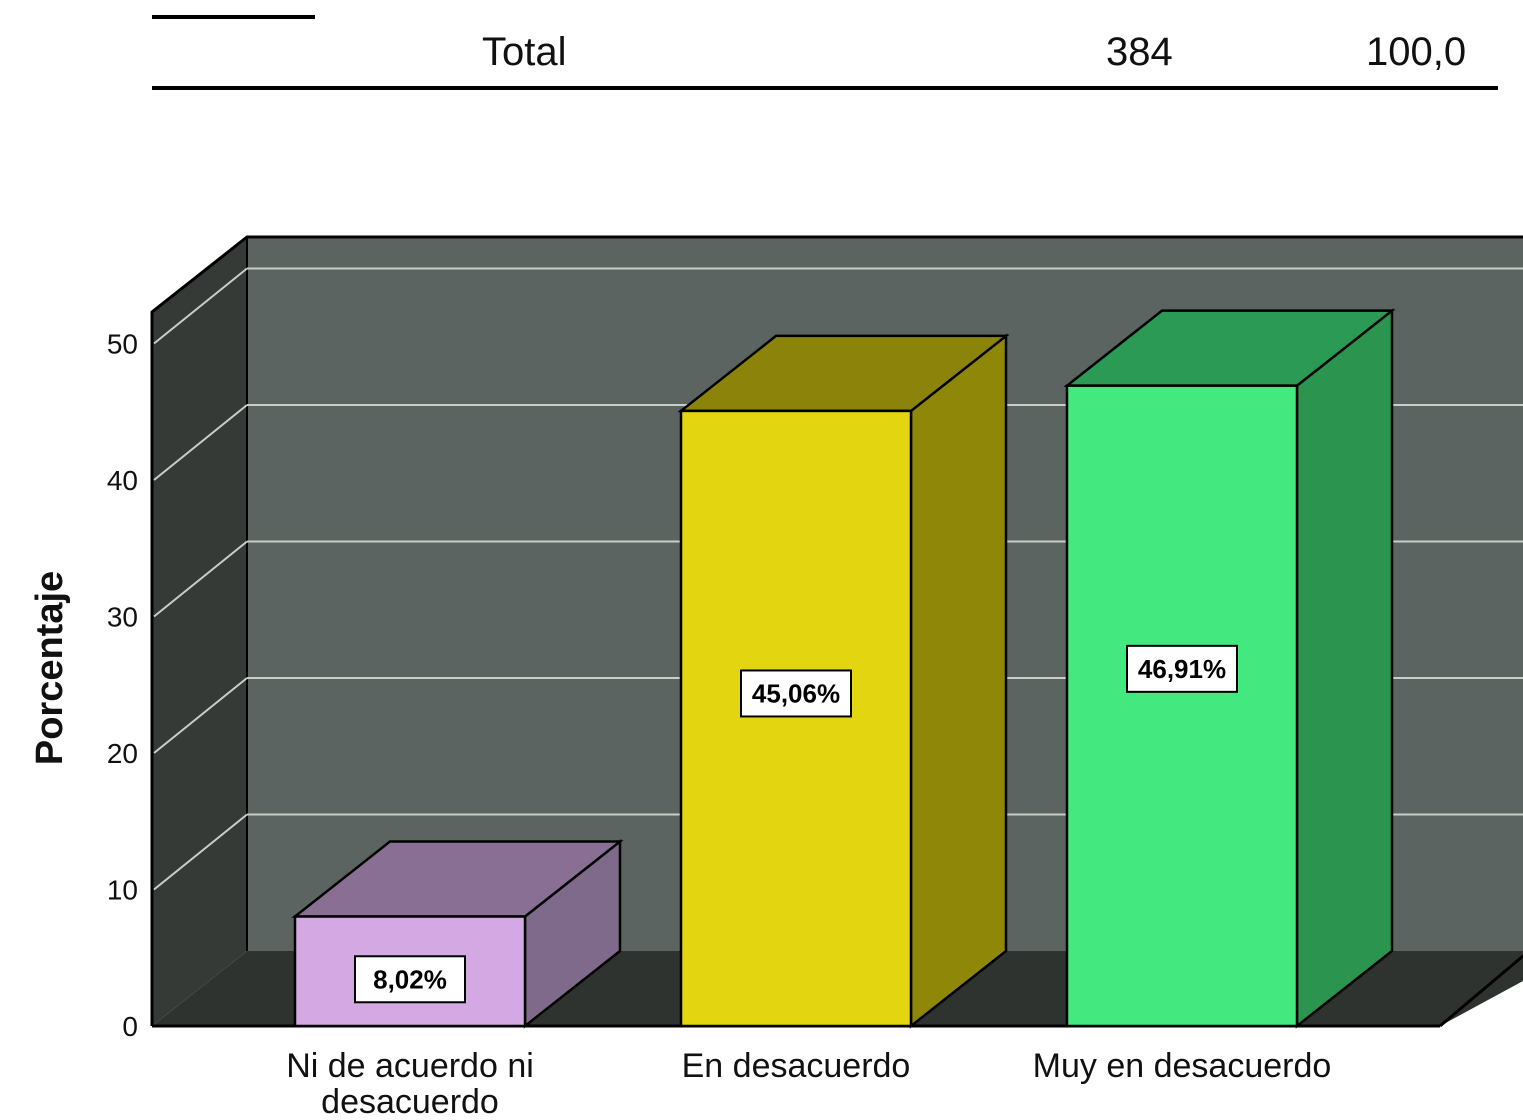 This screenshot has height=1120, width=1523. Describe the element at coordinates (410, 1101) in the screenshot. I see `x-category-label: desacuerdo` at that location.